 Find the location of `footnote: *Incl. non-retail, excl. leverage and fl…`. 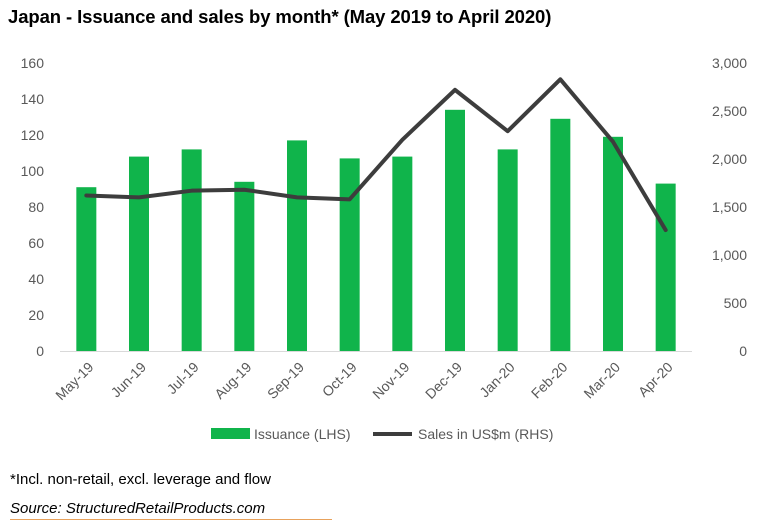

footnote: *Incl. non-retail, excl. leverage and fl… is located at coordinates (140, 479).